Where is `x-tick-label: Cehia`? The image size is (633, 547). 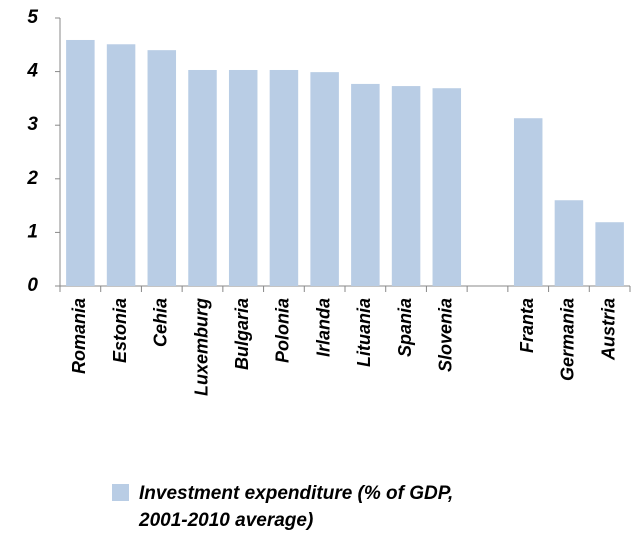 x-tick-label: Cehia is located at coordinates (161, 322).